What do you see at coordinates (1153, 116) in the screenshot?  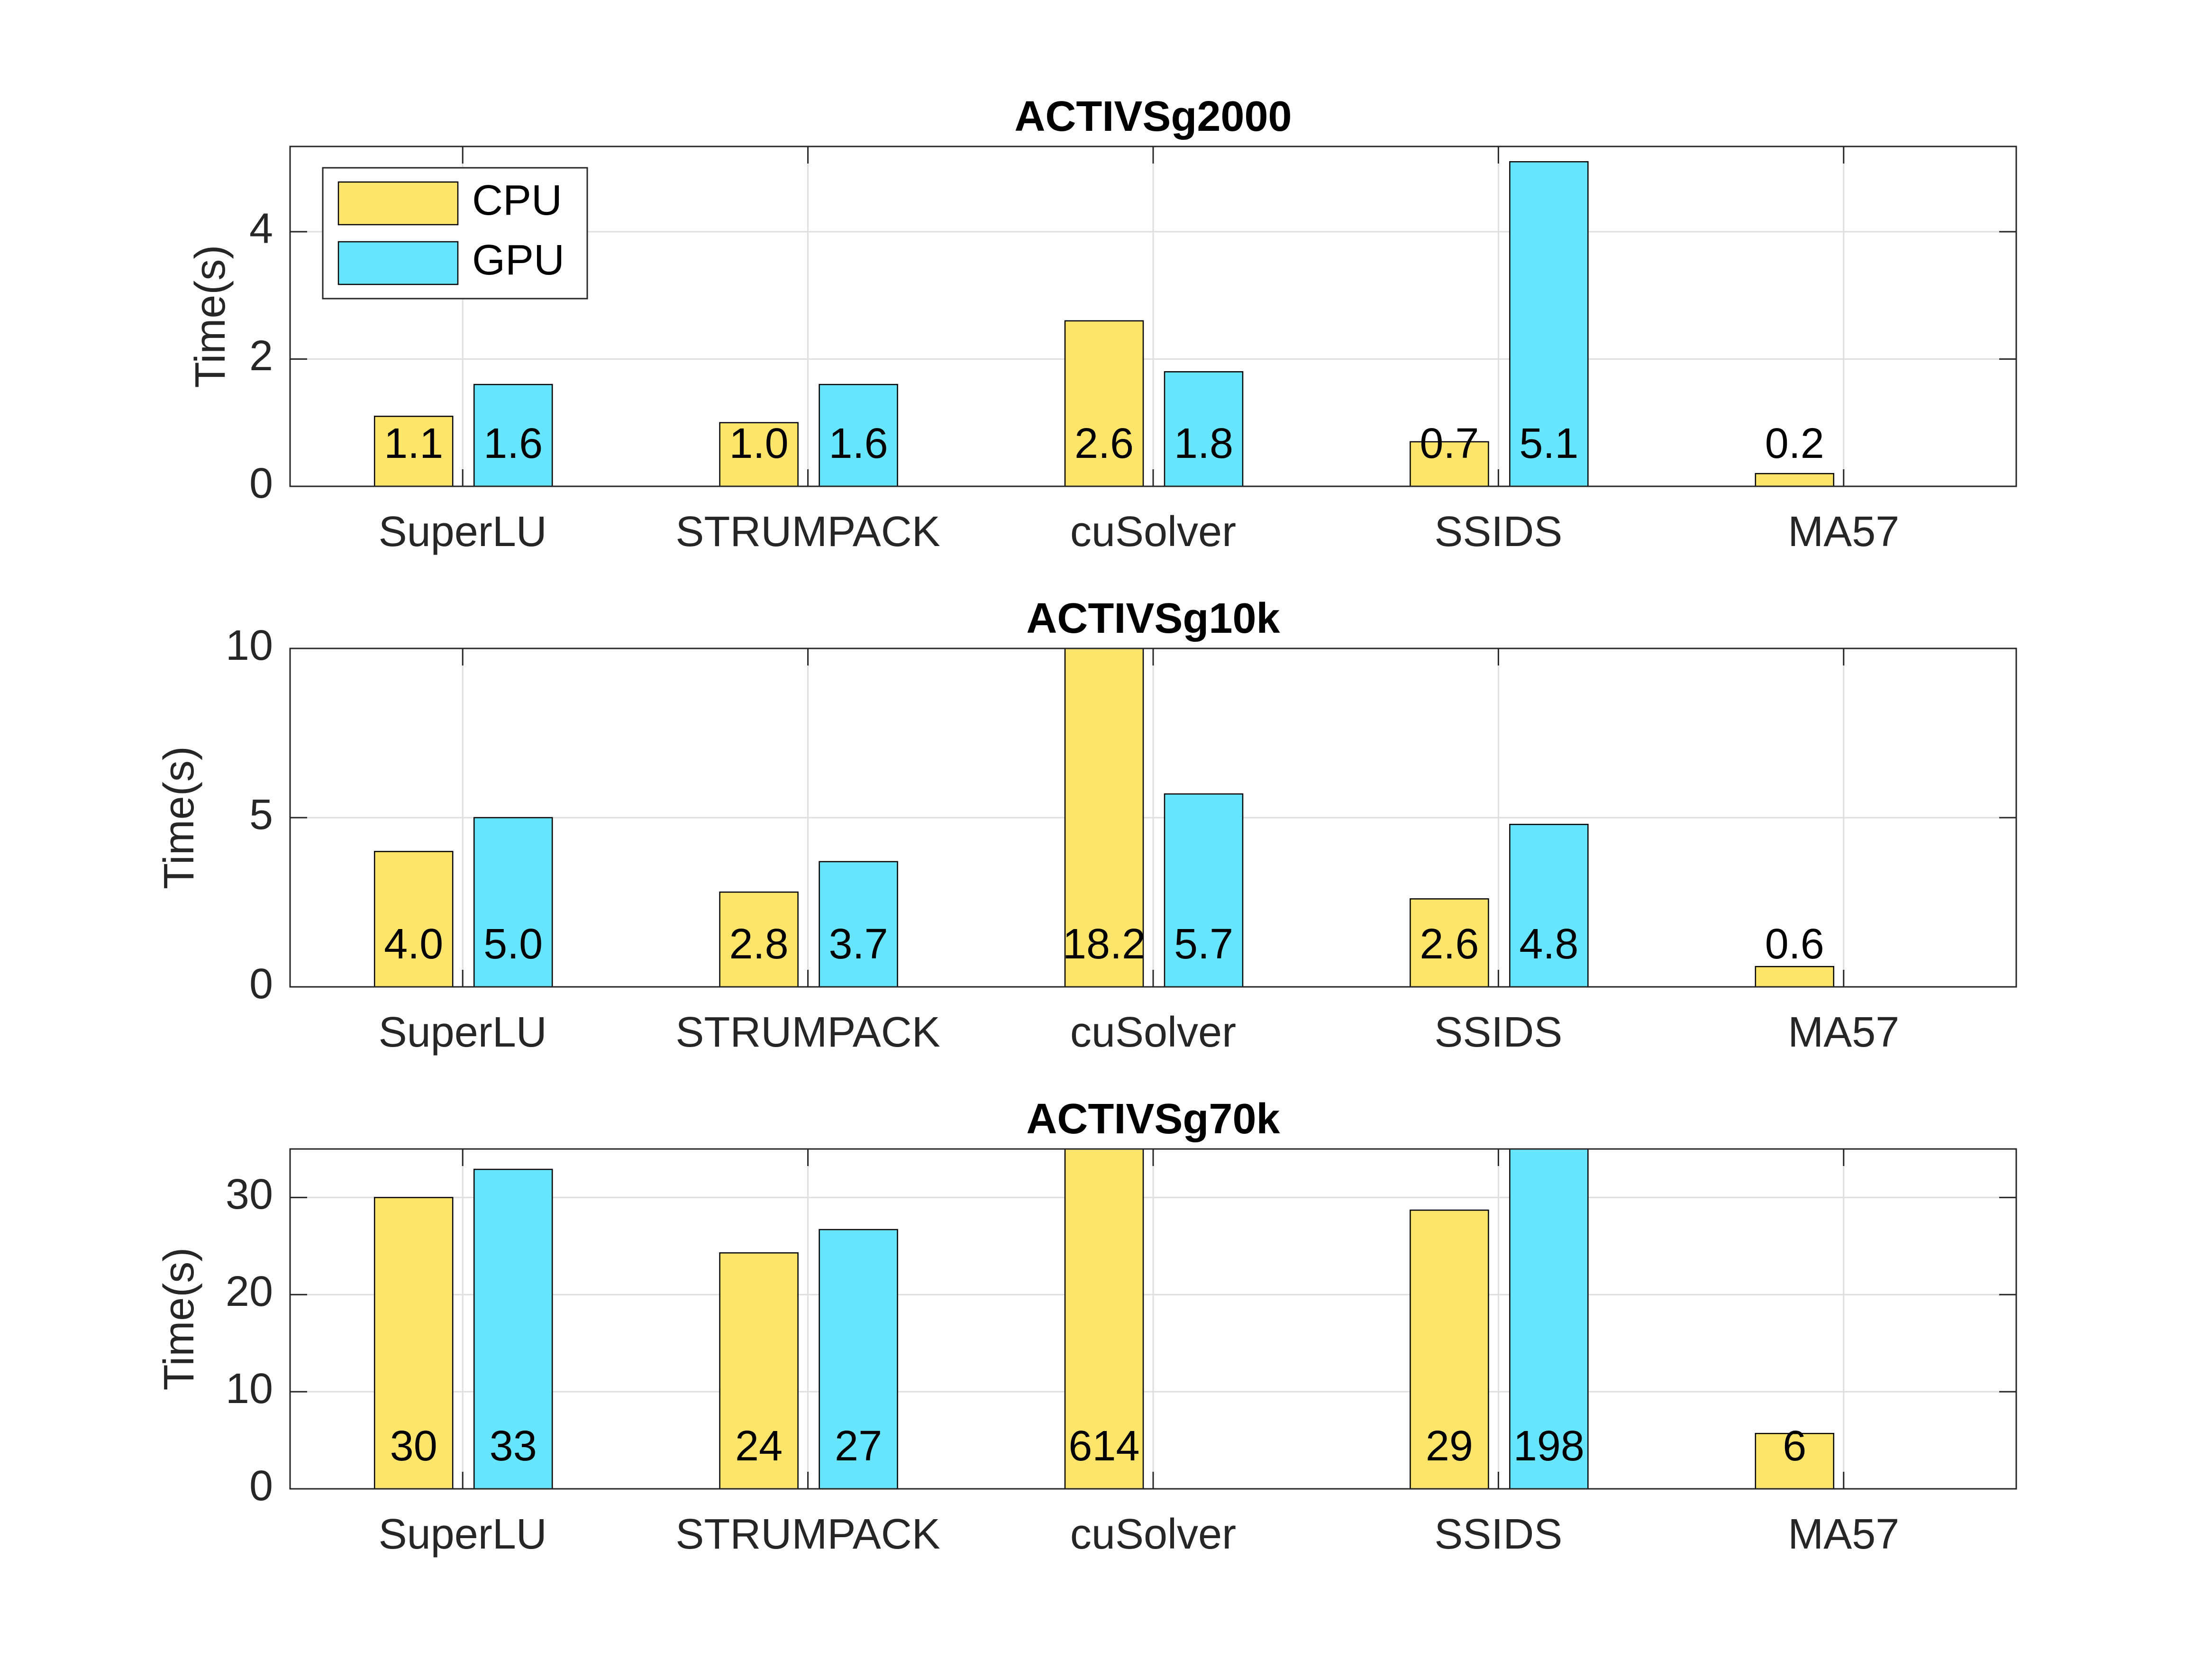 I see `chart-title: ACTIVSg2000` at bounding box center [1153, 116].